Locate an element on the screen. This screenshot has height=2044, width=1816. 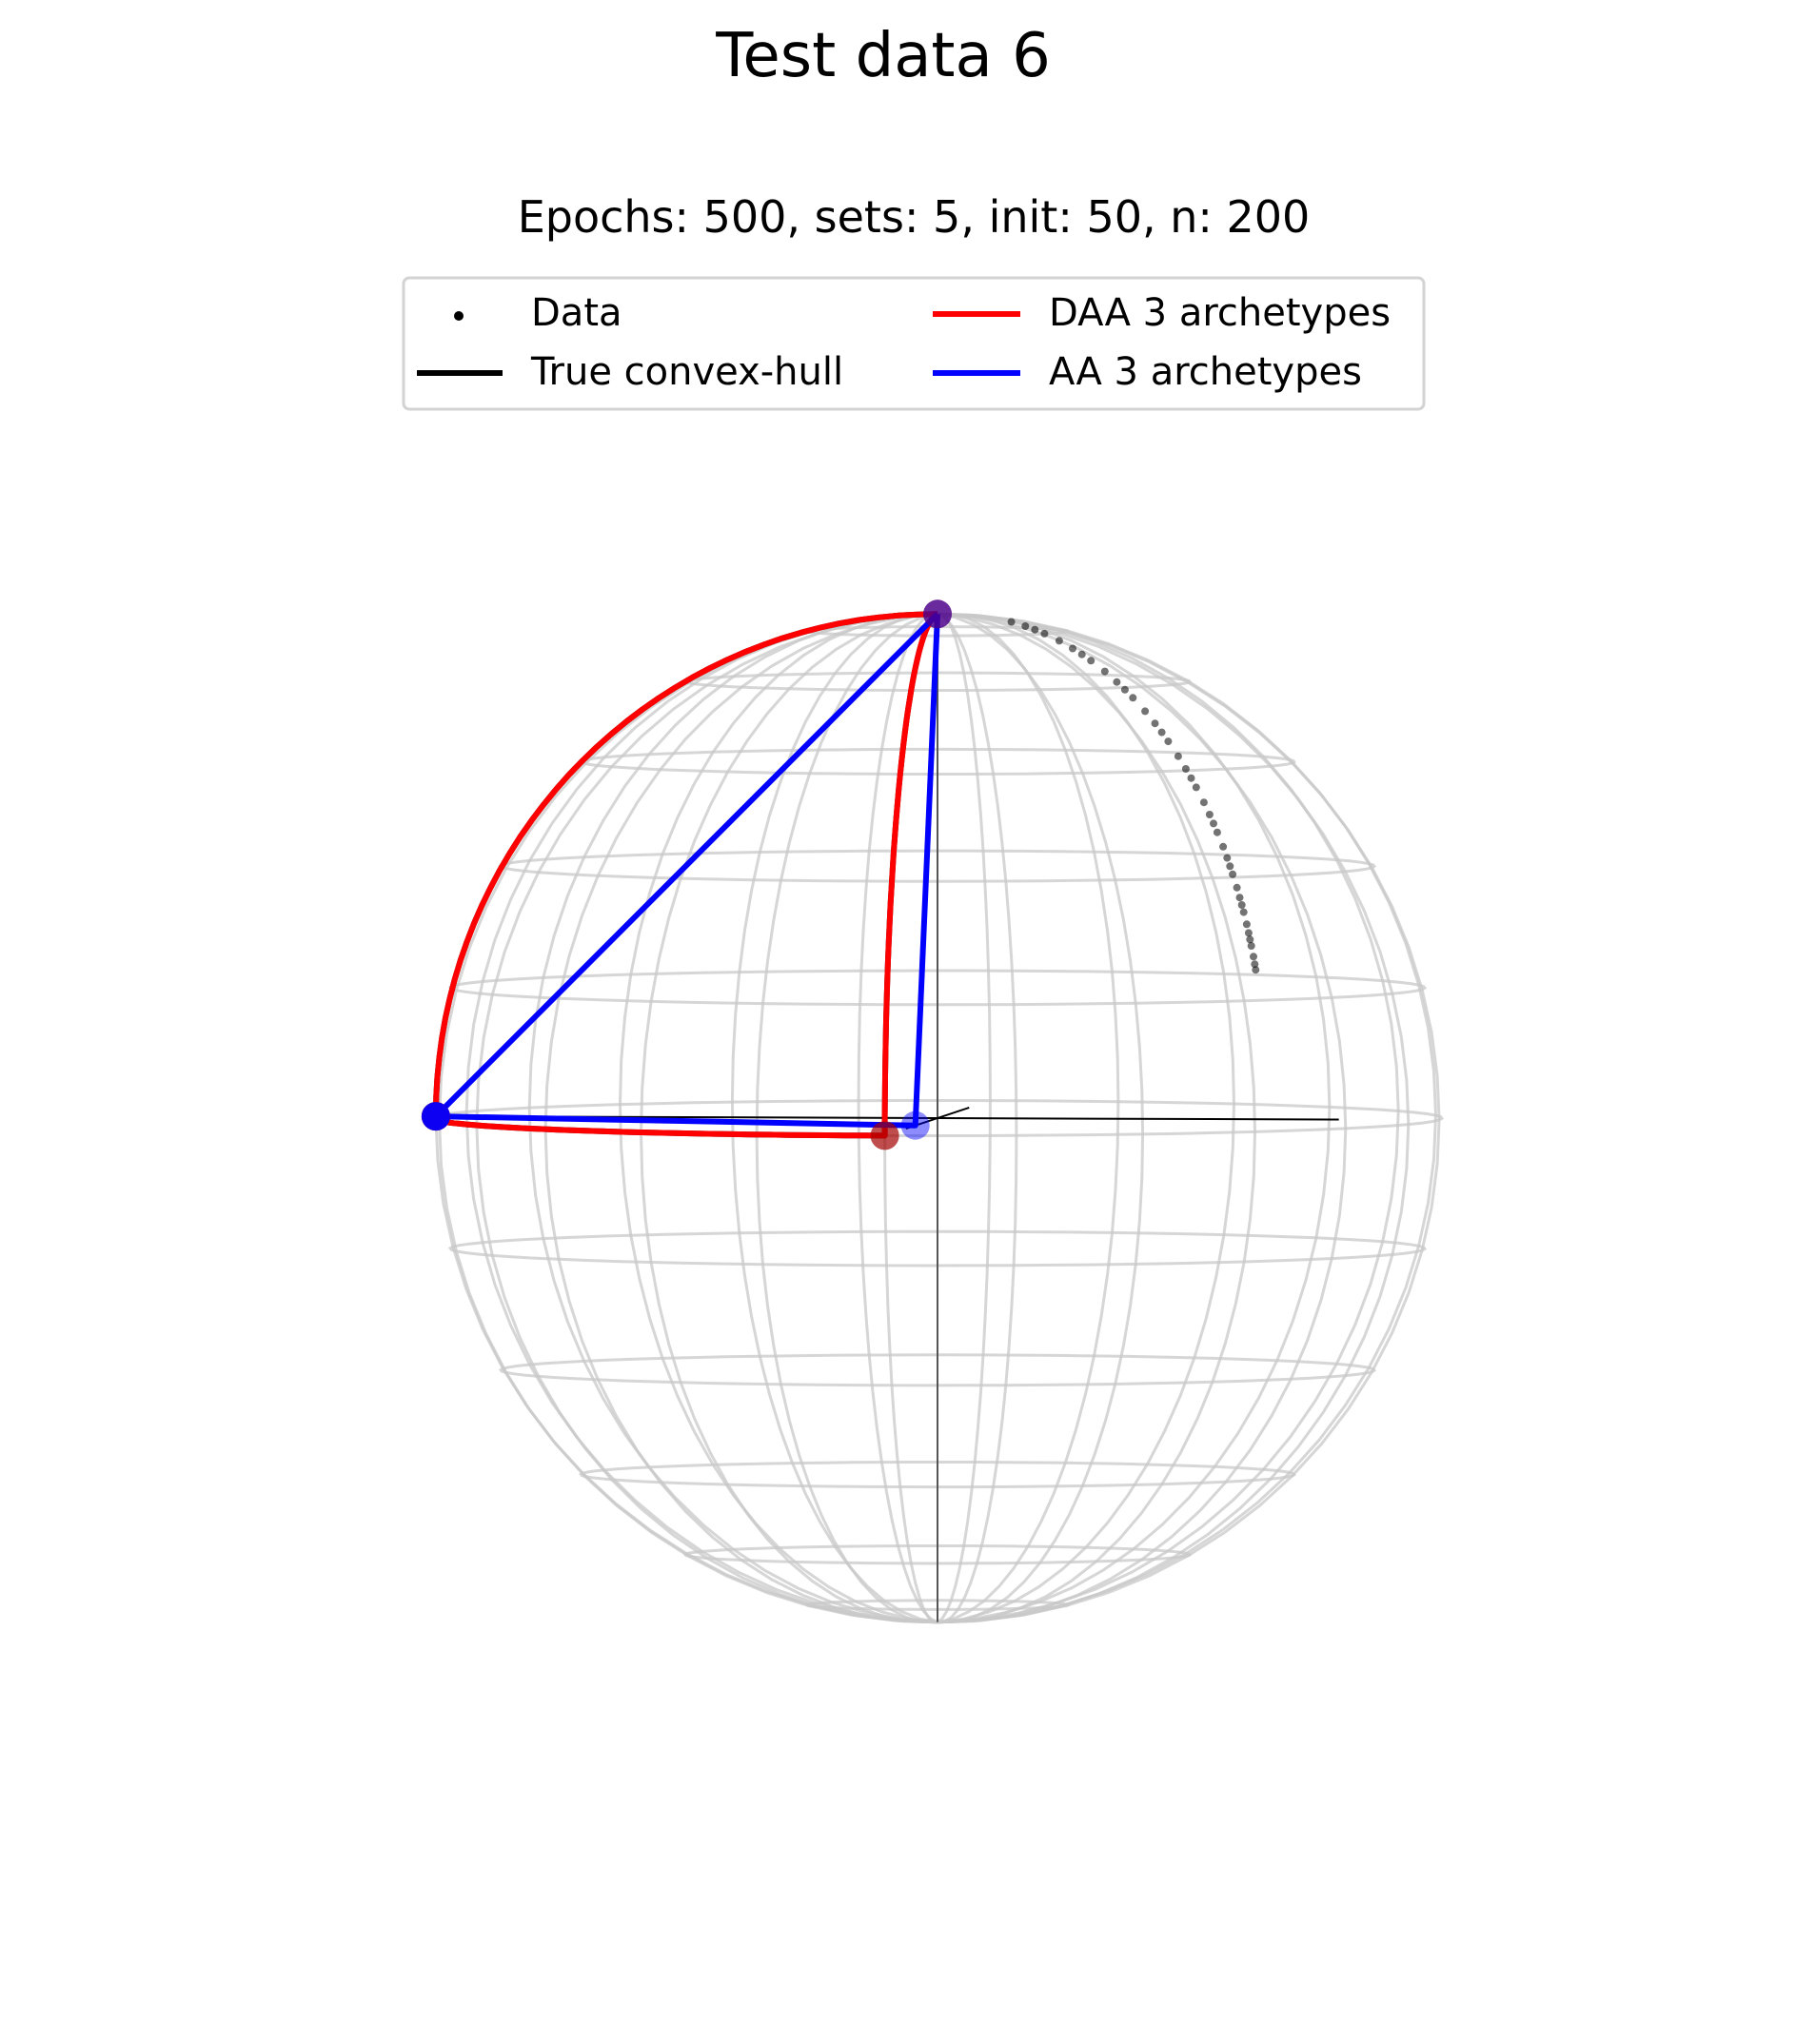
data-points is located at coordinates (1134, 796).